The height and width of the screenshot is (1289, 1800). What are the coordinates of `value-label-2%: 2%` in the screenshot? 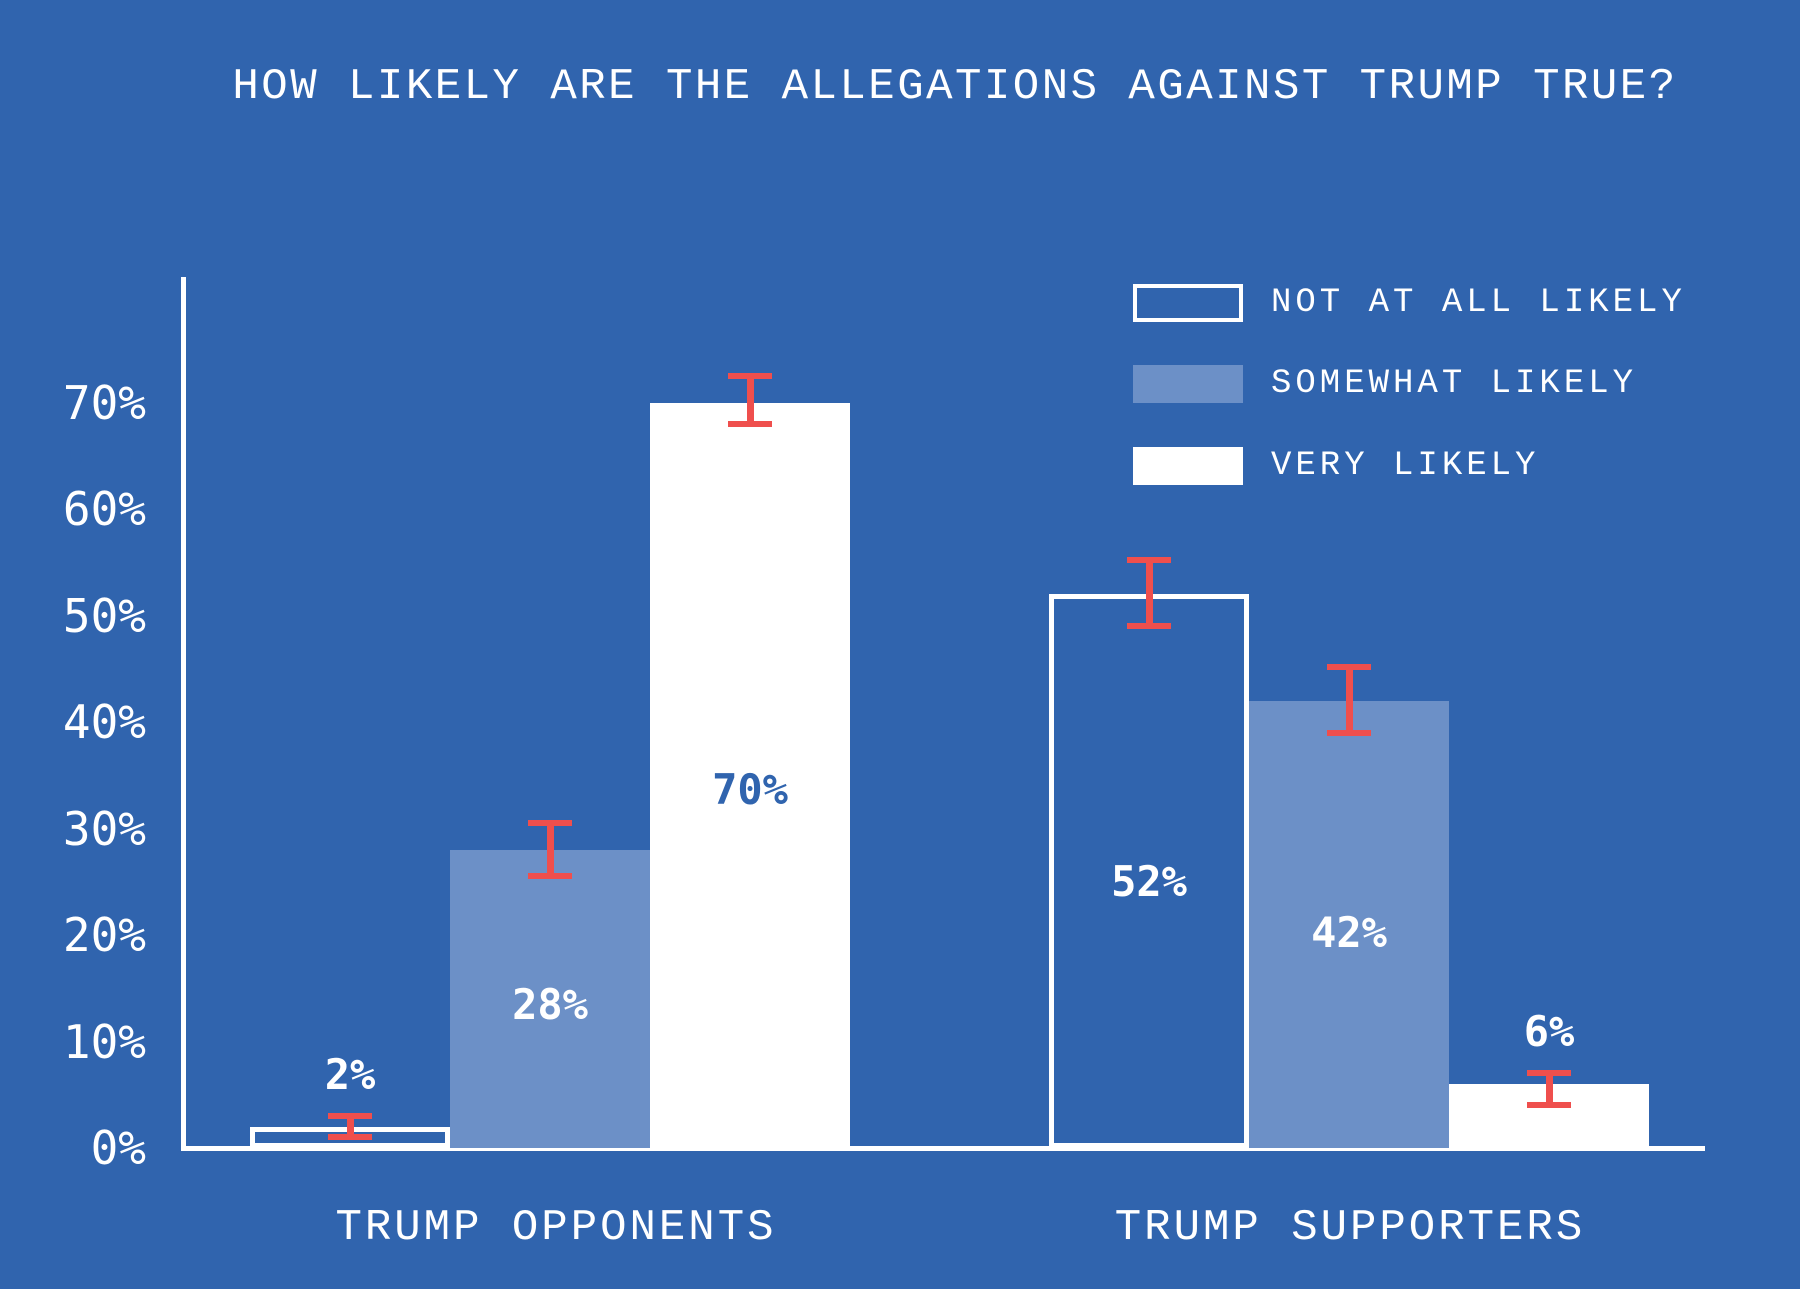 It's located at (350, 1074).